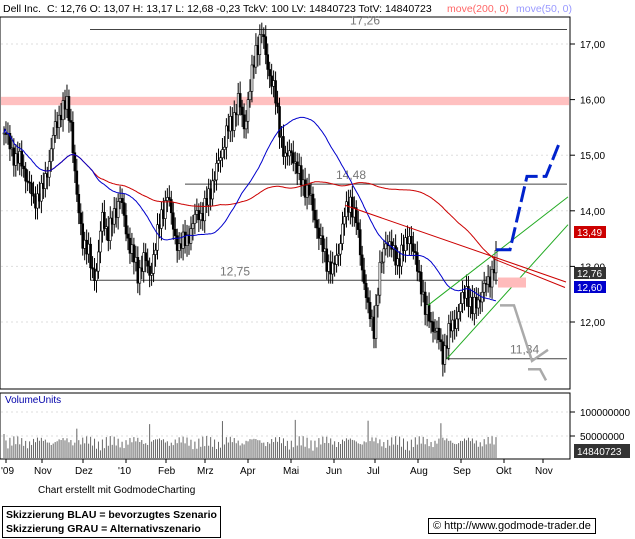 This screenshot has width=635, height=539. What do you see at coordinates (592, 212) in the screenshot?
I see `y-tick-label: 14,00` at bounding box center [592, 212].